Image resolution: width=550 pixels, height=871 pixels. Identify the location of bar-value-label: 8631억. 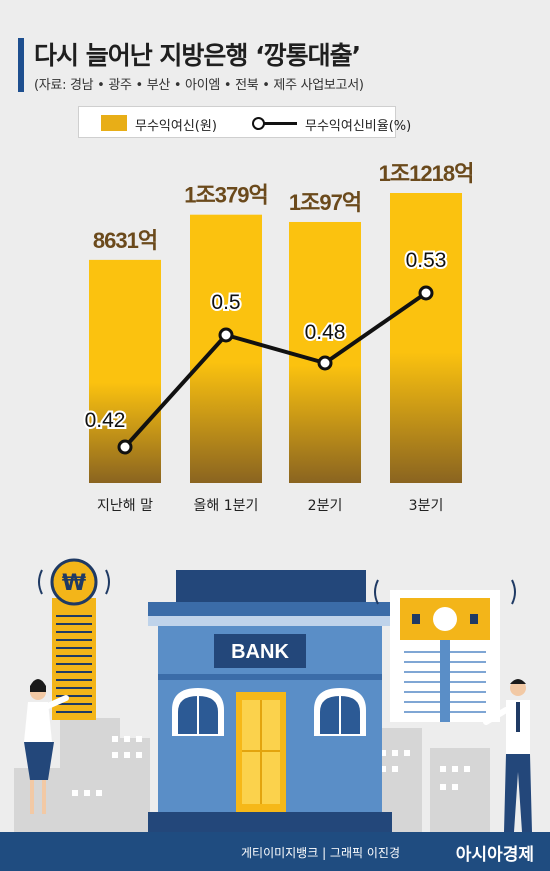
(125, 240).